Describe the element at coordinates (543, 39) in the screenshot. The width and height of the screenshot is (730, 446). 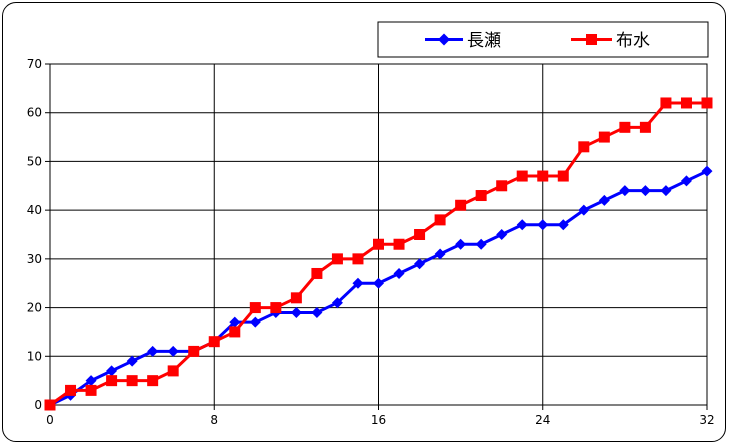
I see `legend: 長瀬 布水` at that location.